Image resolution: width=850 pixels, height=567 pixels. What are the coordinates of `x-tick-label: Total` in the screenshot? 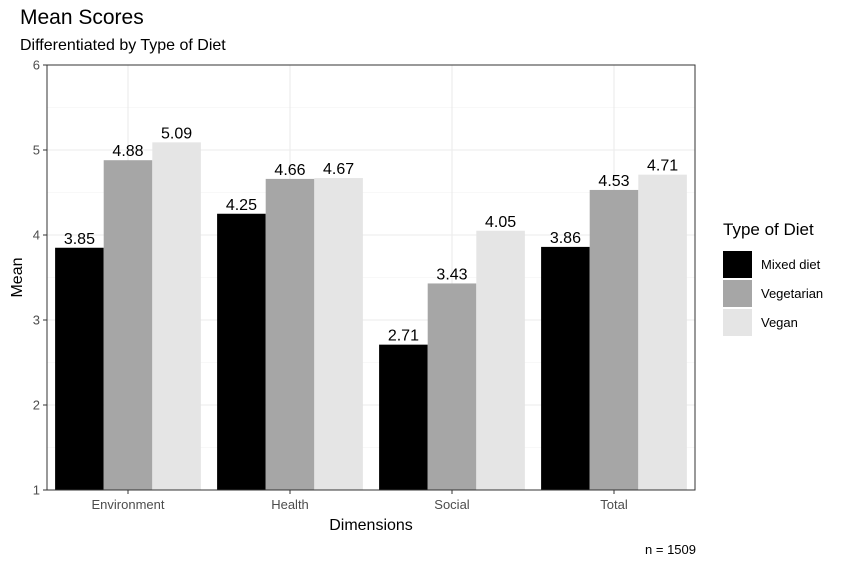 It's located at (614, 504).